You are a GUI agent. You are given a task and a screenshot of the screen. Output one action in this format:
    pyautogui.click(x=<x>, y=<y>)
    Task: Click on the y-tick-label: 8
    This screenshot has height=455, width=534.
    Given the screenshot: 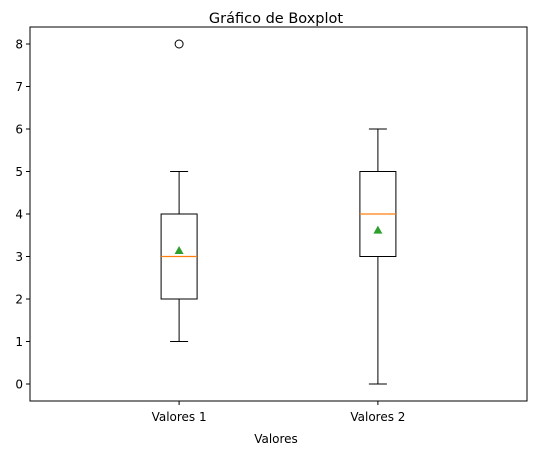 What is the action you would take?
    pyautogui.click(x=19, y=45)
    